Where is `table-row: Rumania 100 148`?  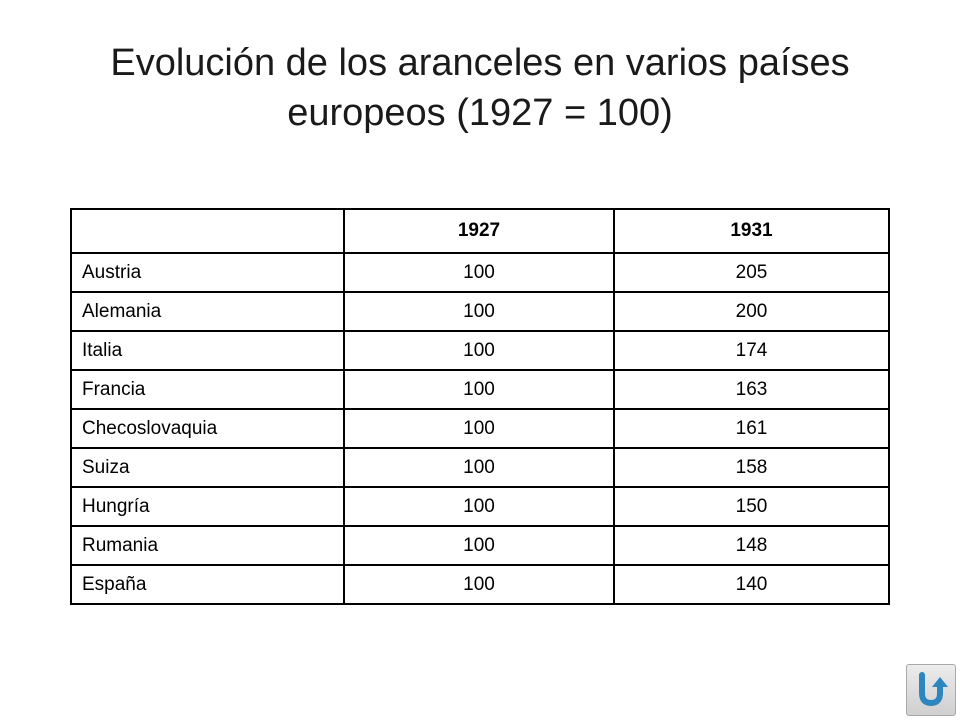
table-row: Rumania 100 148 is located at coordinates (480, 545).